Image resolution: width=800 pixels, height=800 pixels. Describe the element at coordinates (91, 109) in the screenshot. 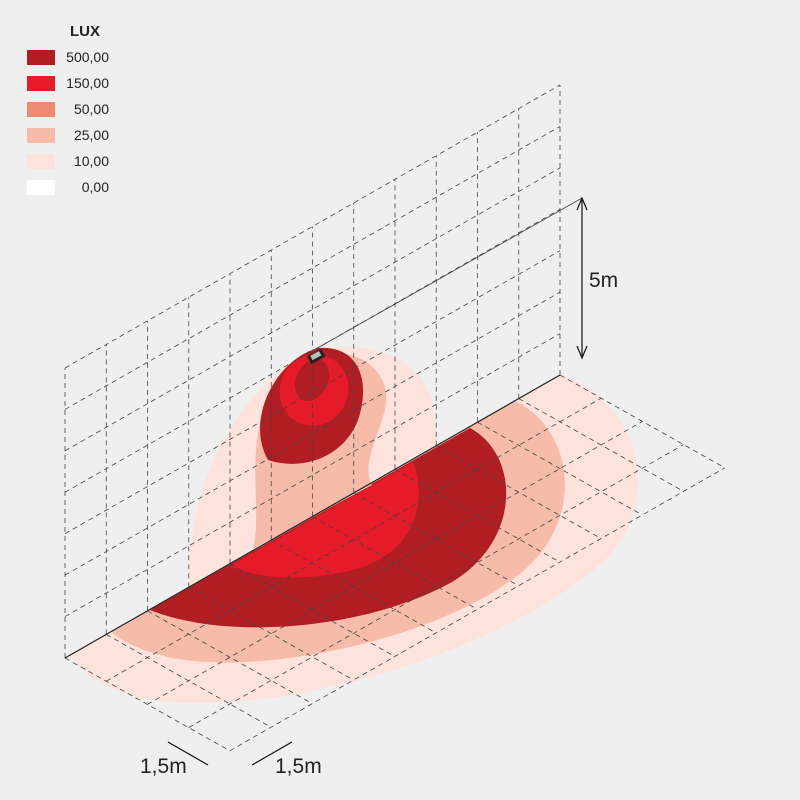

I see `legend-label: 50,00` at that location.